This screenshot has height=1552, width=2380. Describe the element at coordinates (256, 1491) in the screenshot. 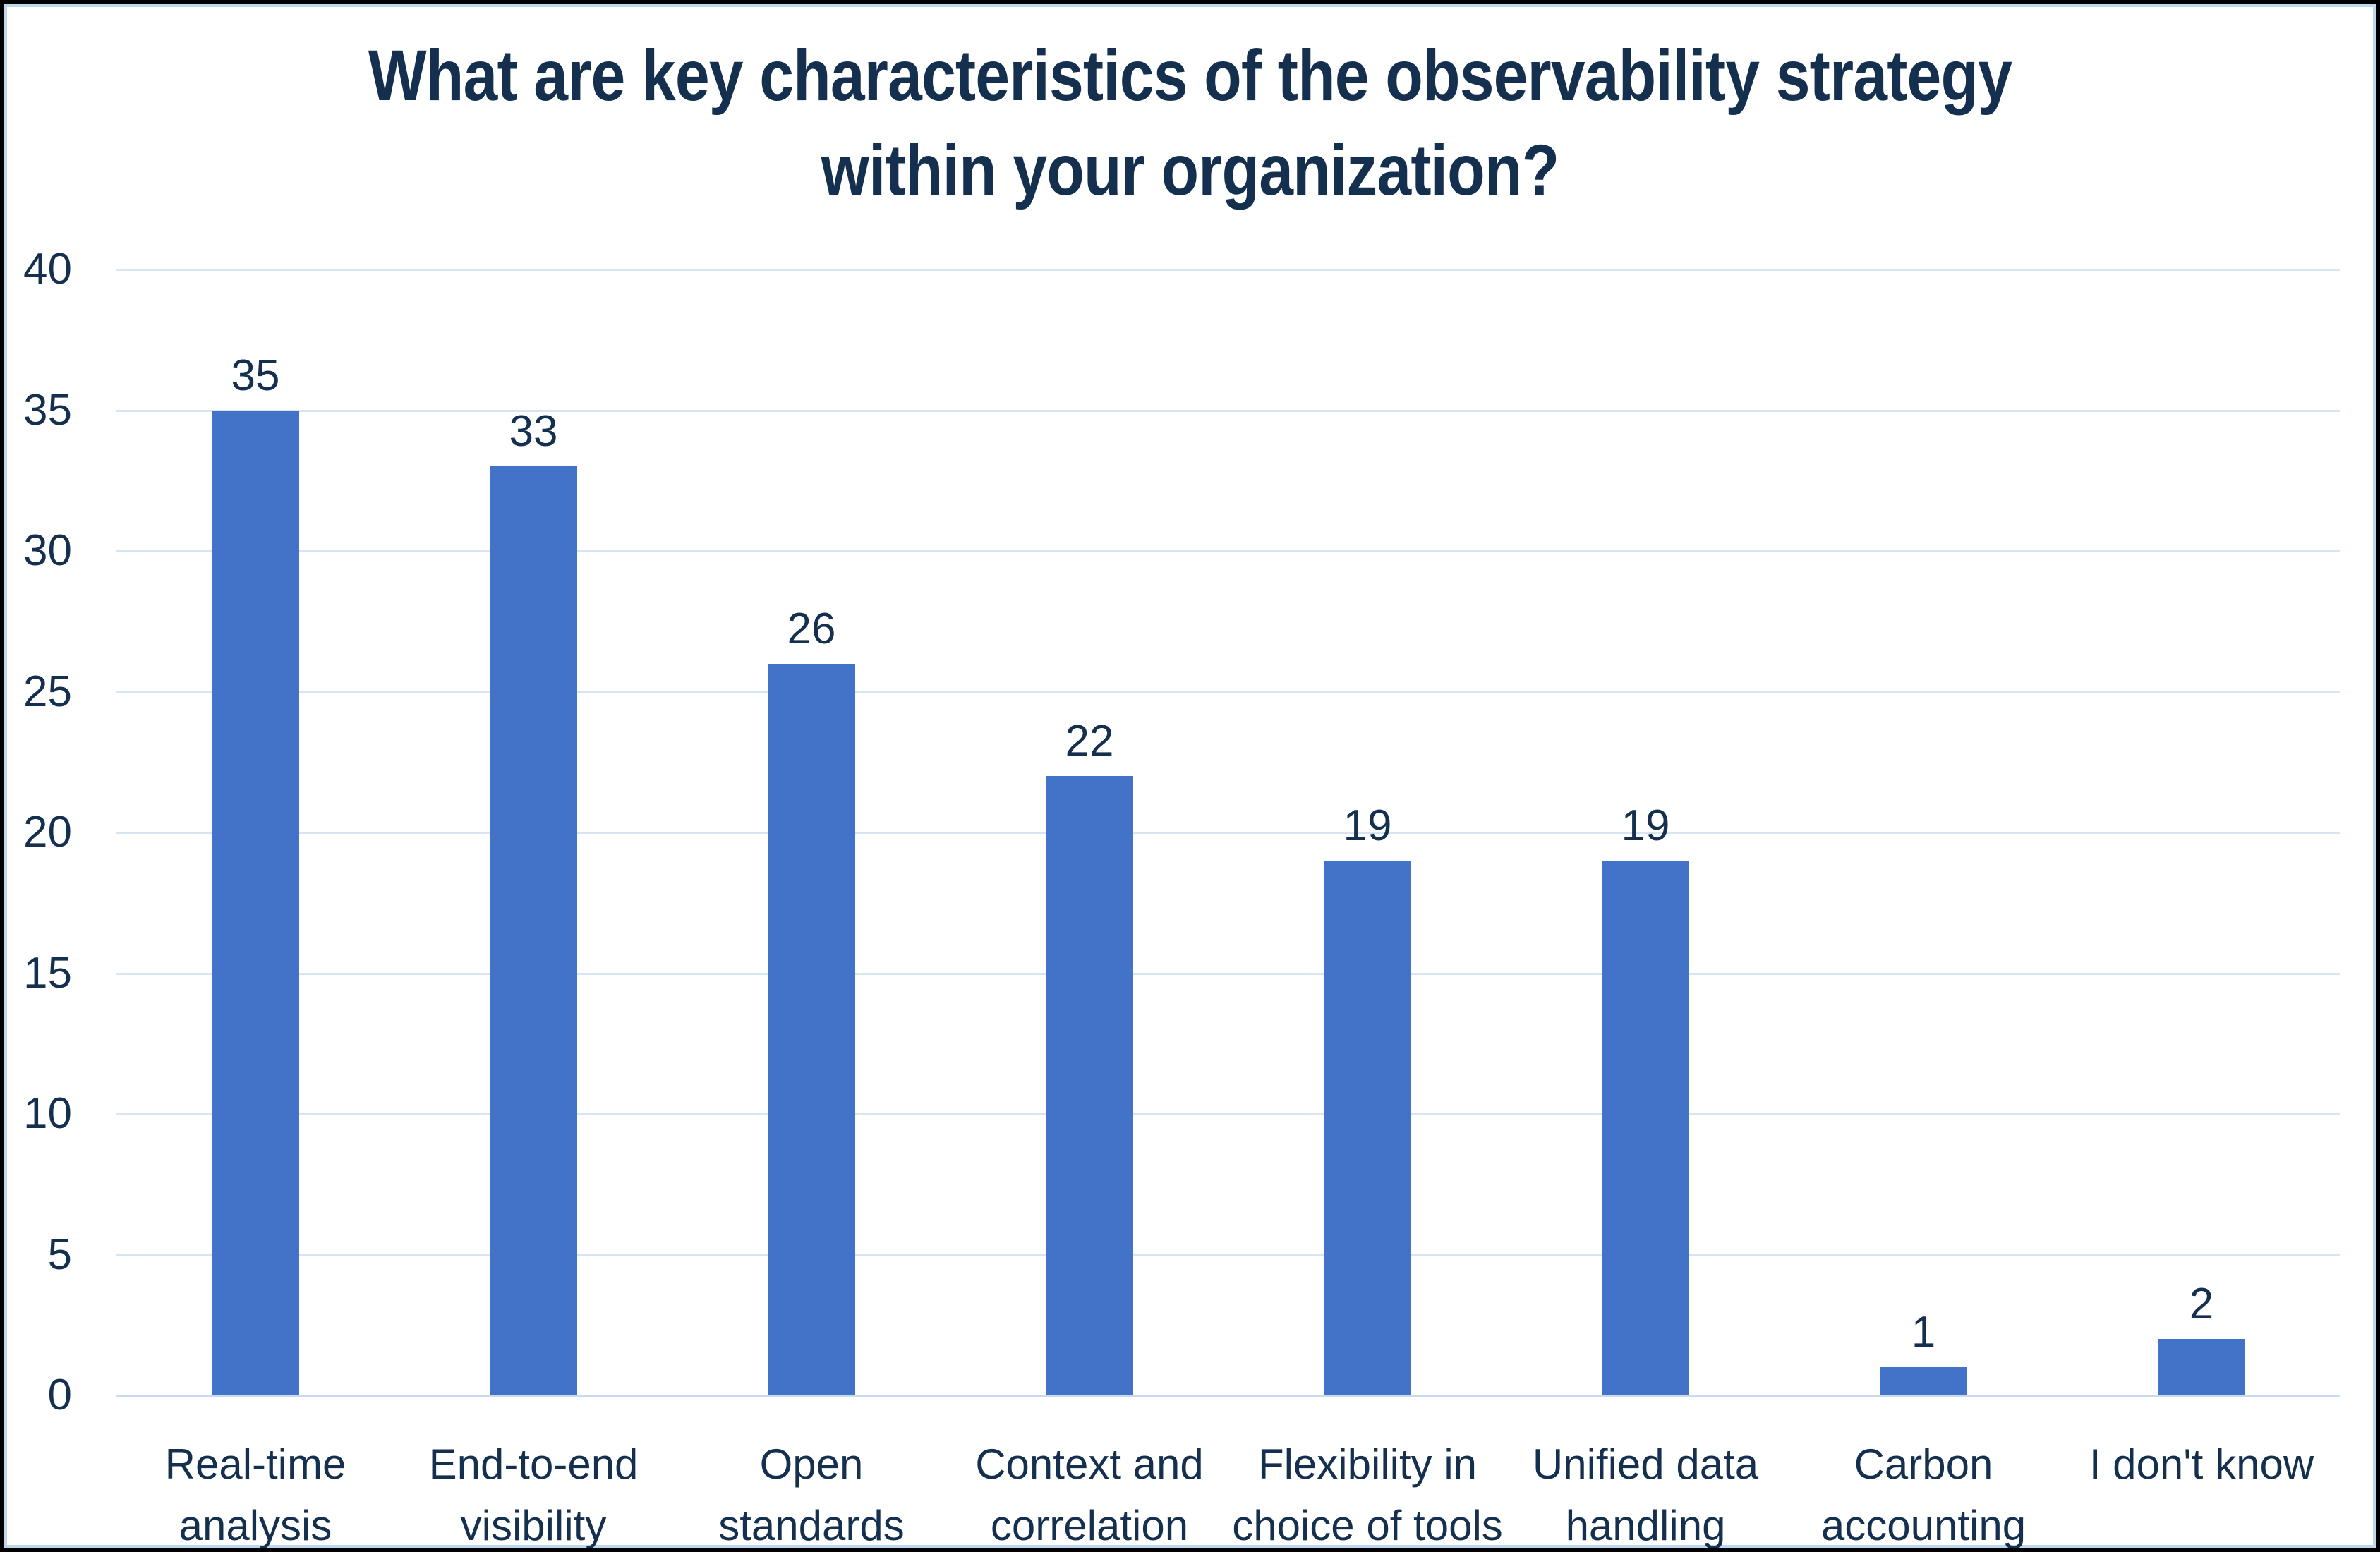

I see `category-label-1: Real-time analysis` at that location.